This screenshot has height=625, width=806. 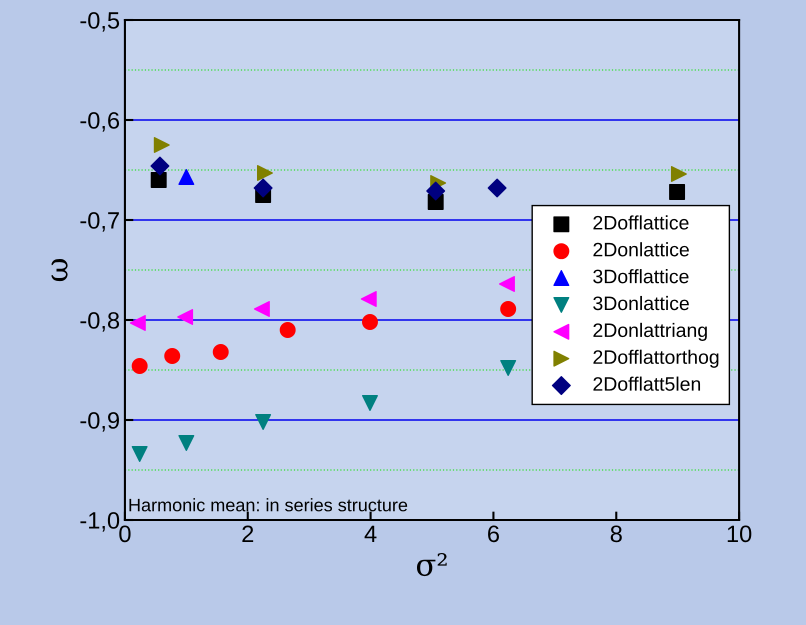 What do you see at coordinates (99, 422) in the screenshot?
I see `y-tick-label: -0,9` at bounding box center [99, 422].